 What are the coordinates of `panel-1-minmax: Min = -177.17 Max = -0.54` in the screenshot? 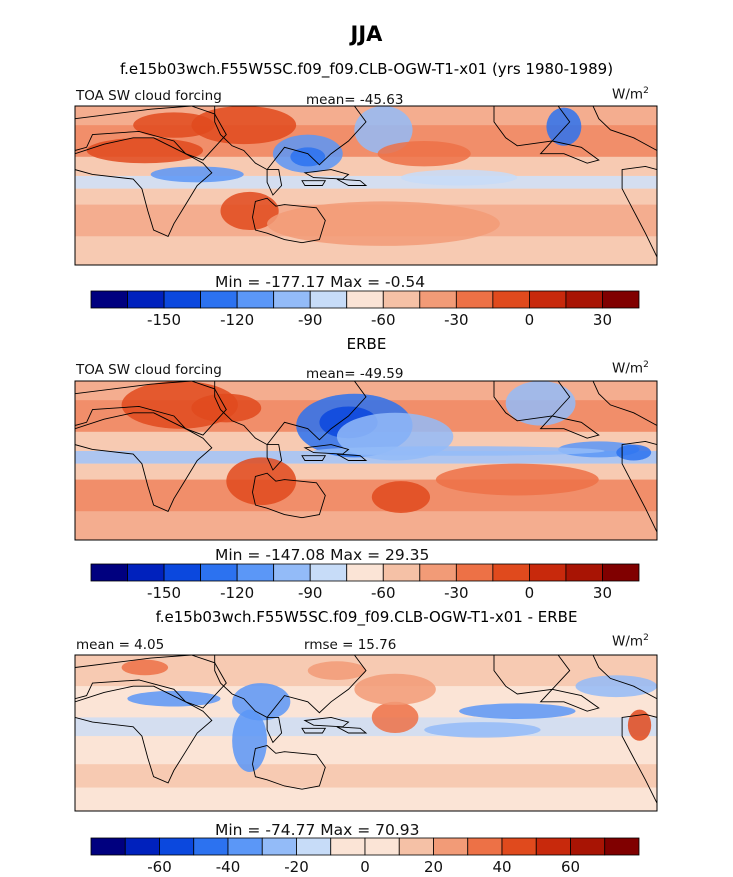 It's located at (320, 282).